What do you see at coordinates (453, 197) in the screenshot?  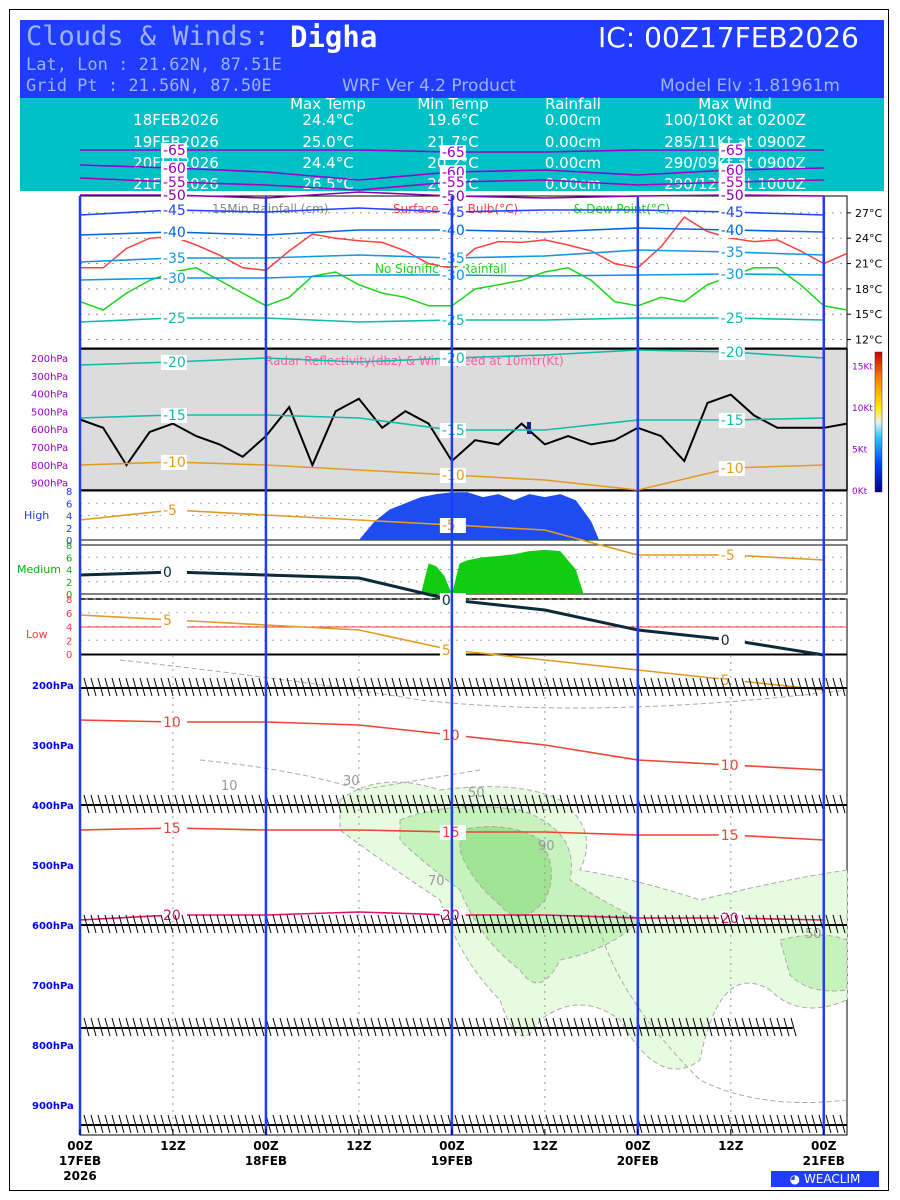 I see `isotherm-label: -50` at bounding box center [453, 197].